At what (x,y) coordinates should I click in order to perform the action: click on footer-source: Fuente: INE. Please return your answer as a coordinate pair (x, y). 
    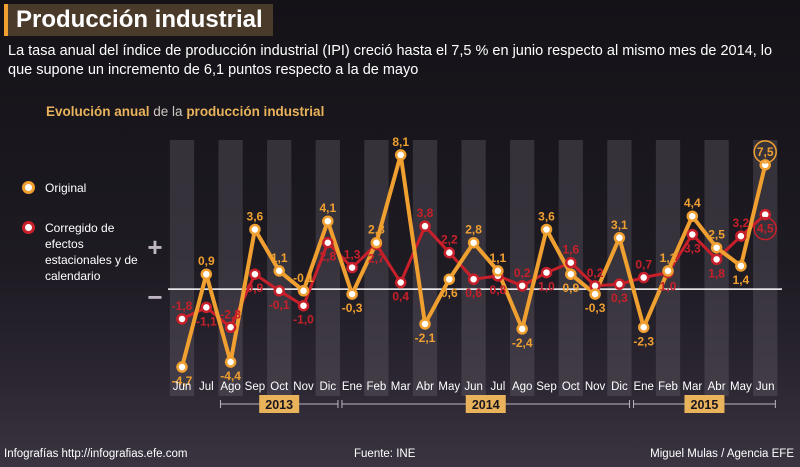
    Looking at the image, I should click on (385, 454).